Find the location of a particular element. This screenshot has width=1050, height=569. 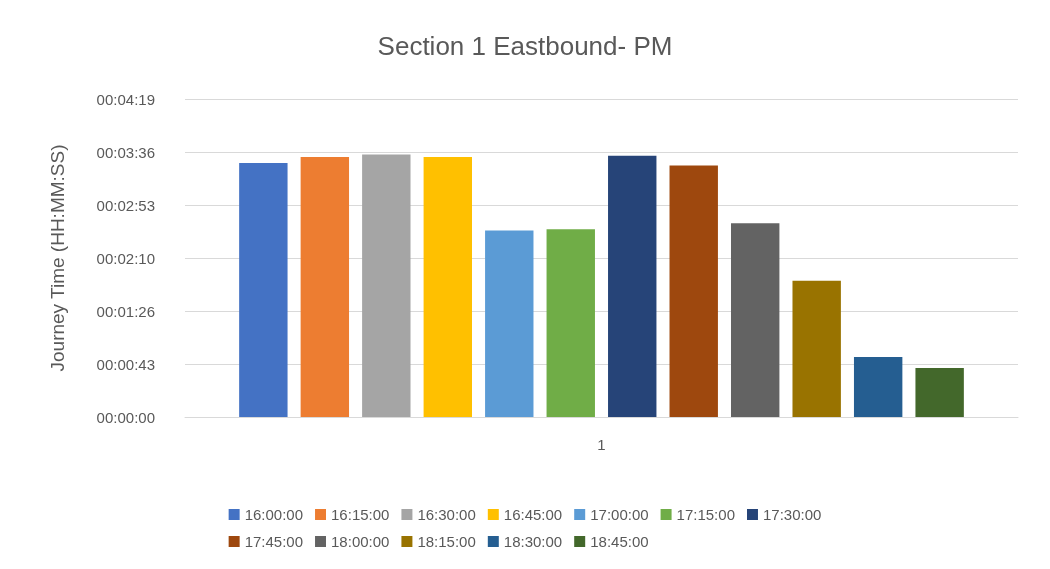

legend-label: 17:45:00 is located at coordinates (274, 541).